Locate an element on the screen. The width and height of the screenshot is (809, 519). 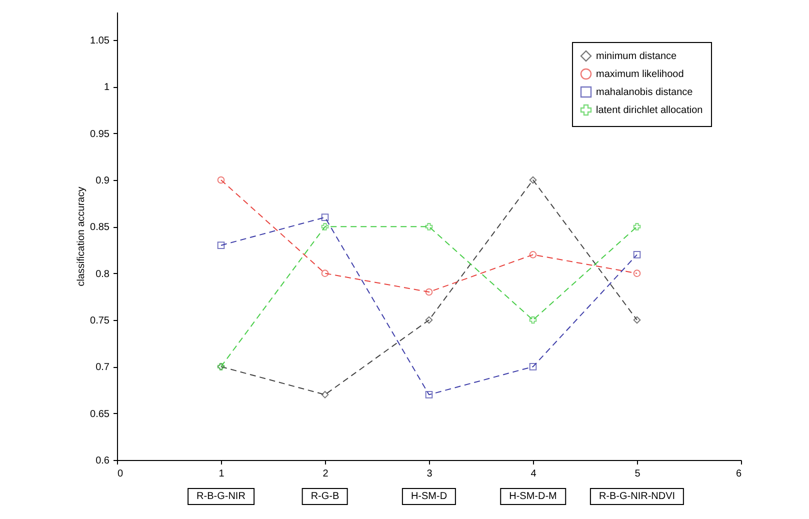
text: R-G-B is located at coordinates (325, 496).